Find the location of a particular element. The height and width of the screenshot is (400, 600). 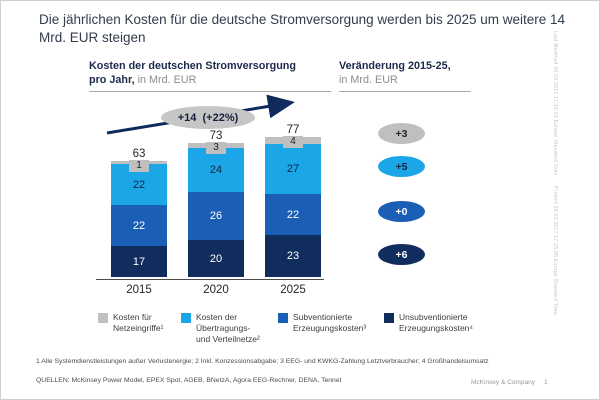

segment-label-netzeingriffe: 3 is located at coordinates (216, 148).